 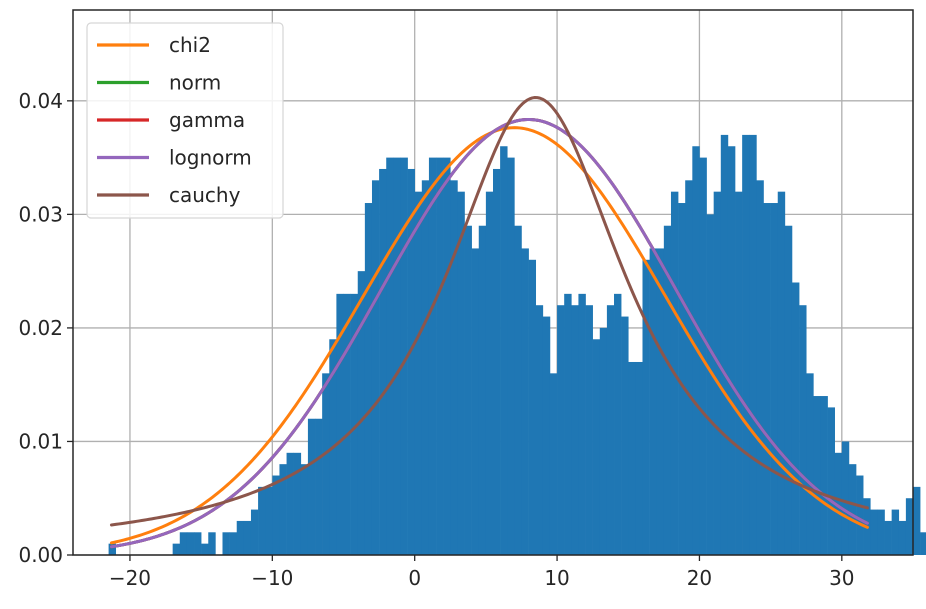 I want to click on x-tick-label: −20, so click(x=130, y=578).